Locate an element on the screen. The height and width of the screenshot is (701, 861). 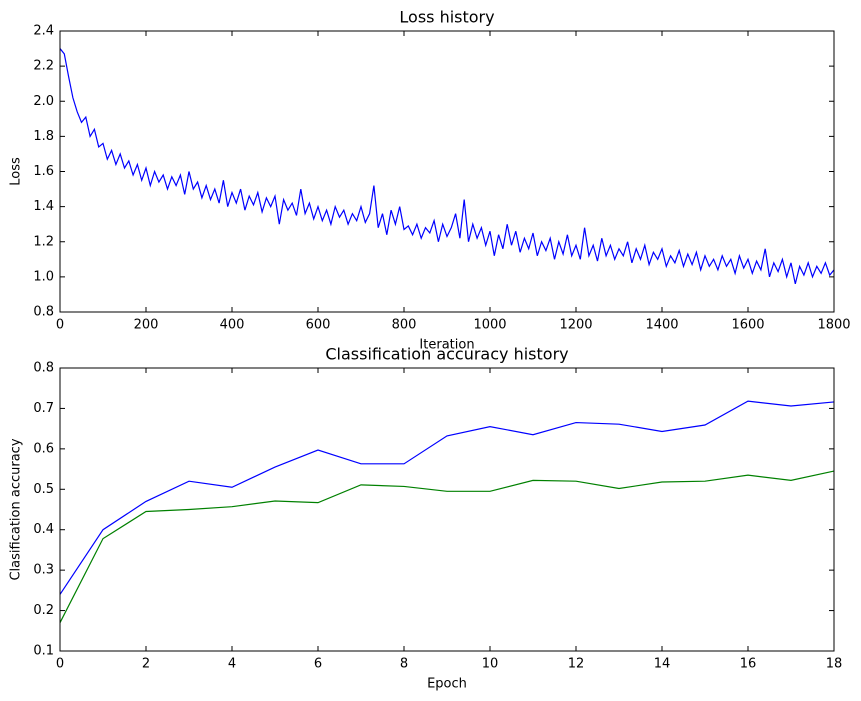
y-tick-label: 0.5 is located at coordinates (43, 489).